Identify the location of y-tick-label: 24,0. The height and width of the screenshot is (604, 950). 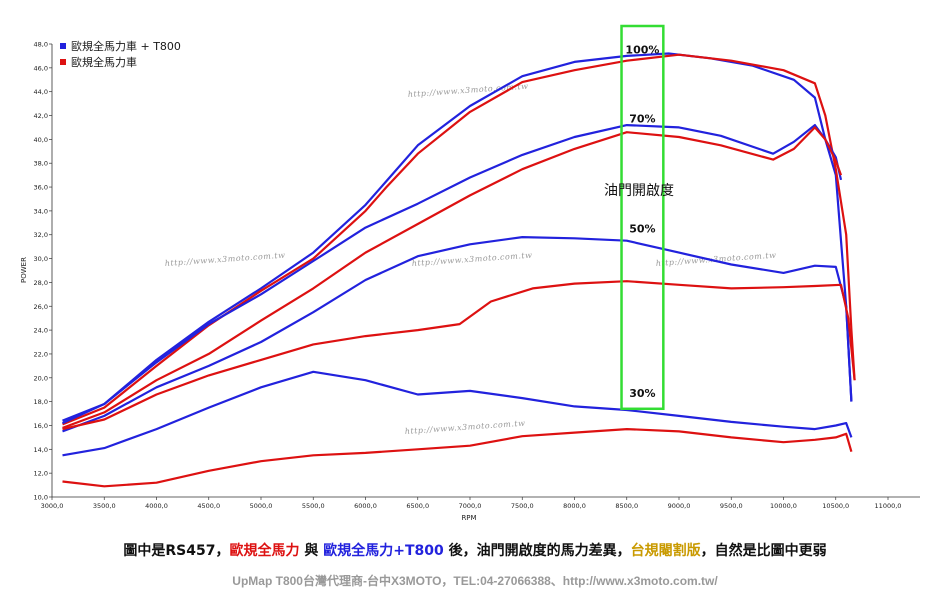
(41, 331).